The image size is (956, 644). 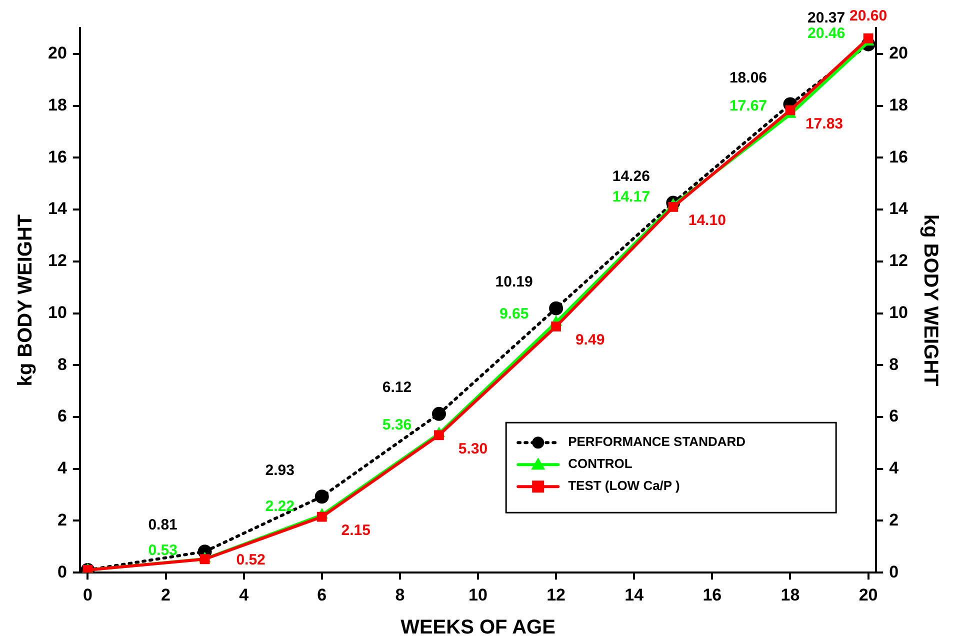 I want to click on y2-tick-label: 18, so click(x=898, y=104).